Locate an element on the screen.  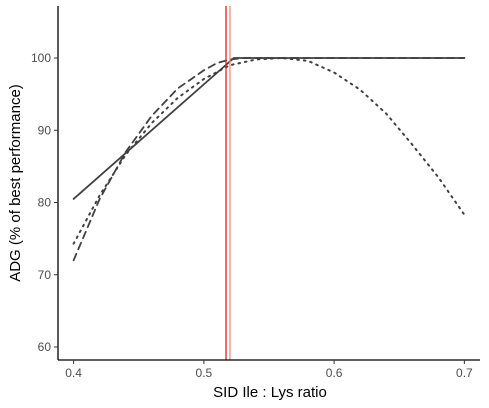
x-axis-title: SID Ile : Lys ratio is located at coordinates (270, 392).